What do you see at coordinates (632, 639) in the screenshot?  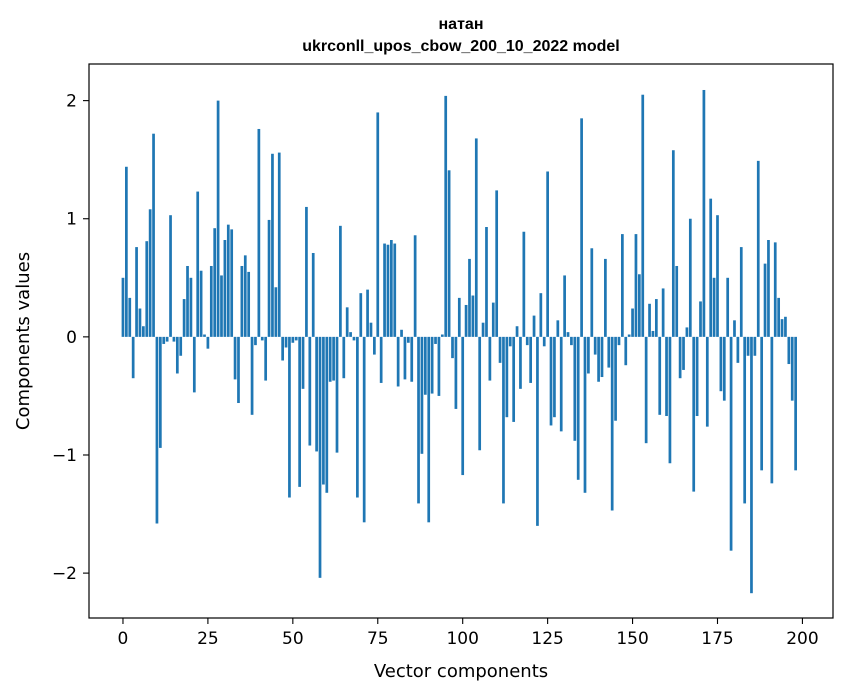 I see `x-tick-label: 150` at bounding box center [632, 639].